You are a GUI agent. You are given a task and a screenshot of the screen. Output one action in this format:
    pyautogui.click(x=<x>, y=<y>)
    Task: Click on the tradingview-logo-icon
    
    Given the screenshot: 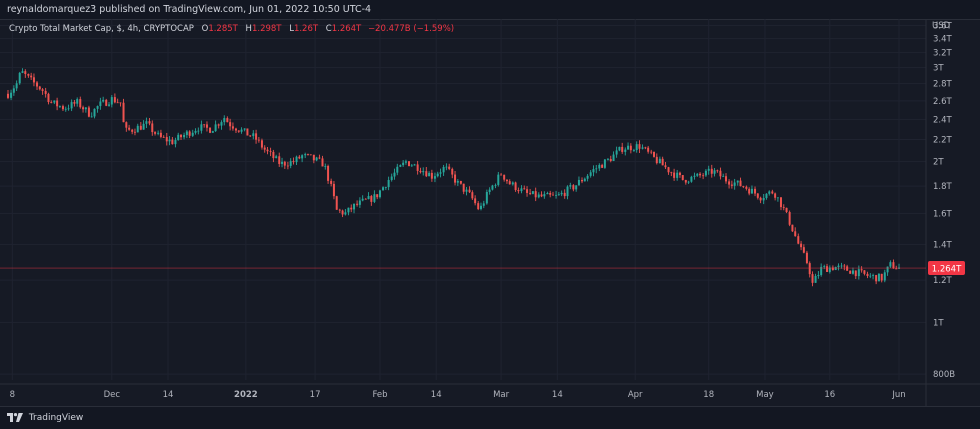 What is the action you would take?
    pyautogui.click(x=15, y=417)
    